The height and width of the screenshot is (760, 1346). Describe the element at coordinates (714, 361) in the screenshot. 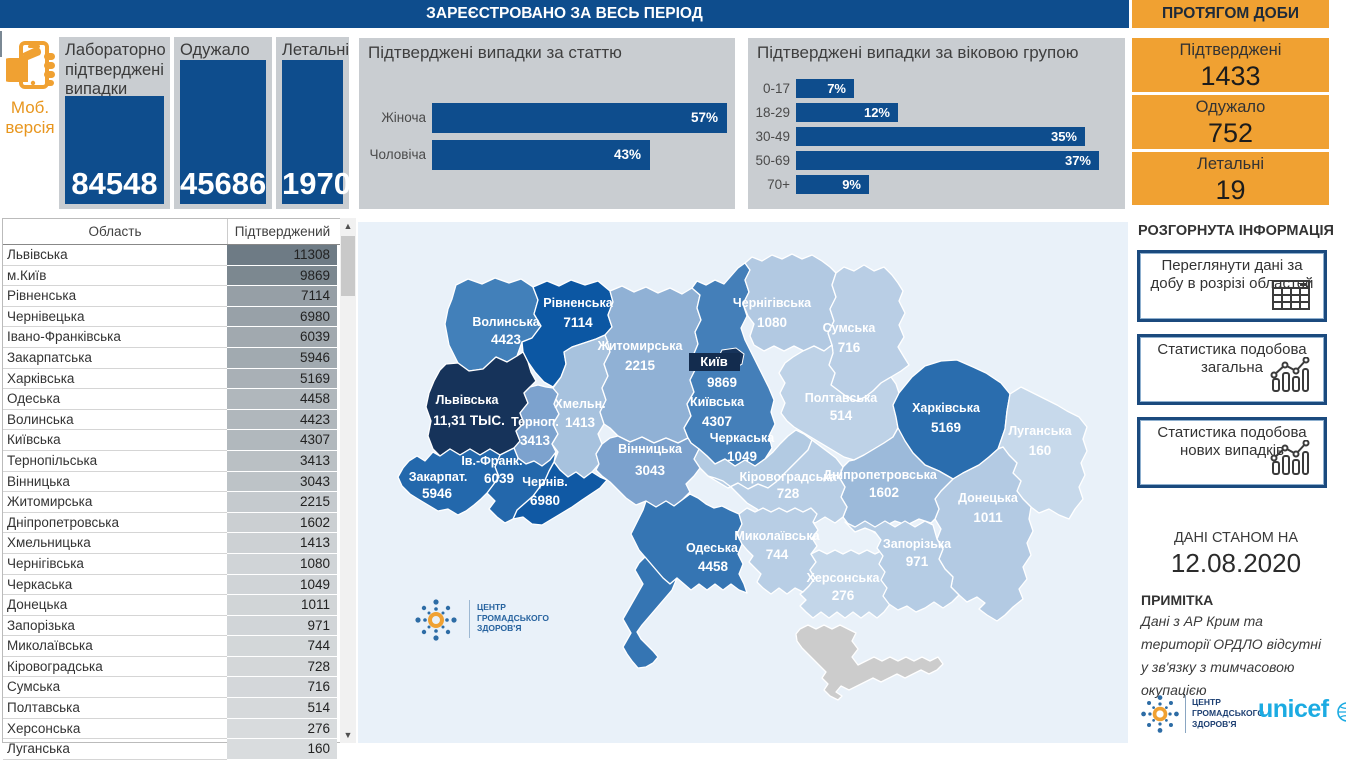

I see `svg-text: Київ` at that location.